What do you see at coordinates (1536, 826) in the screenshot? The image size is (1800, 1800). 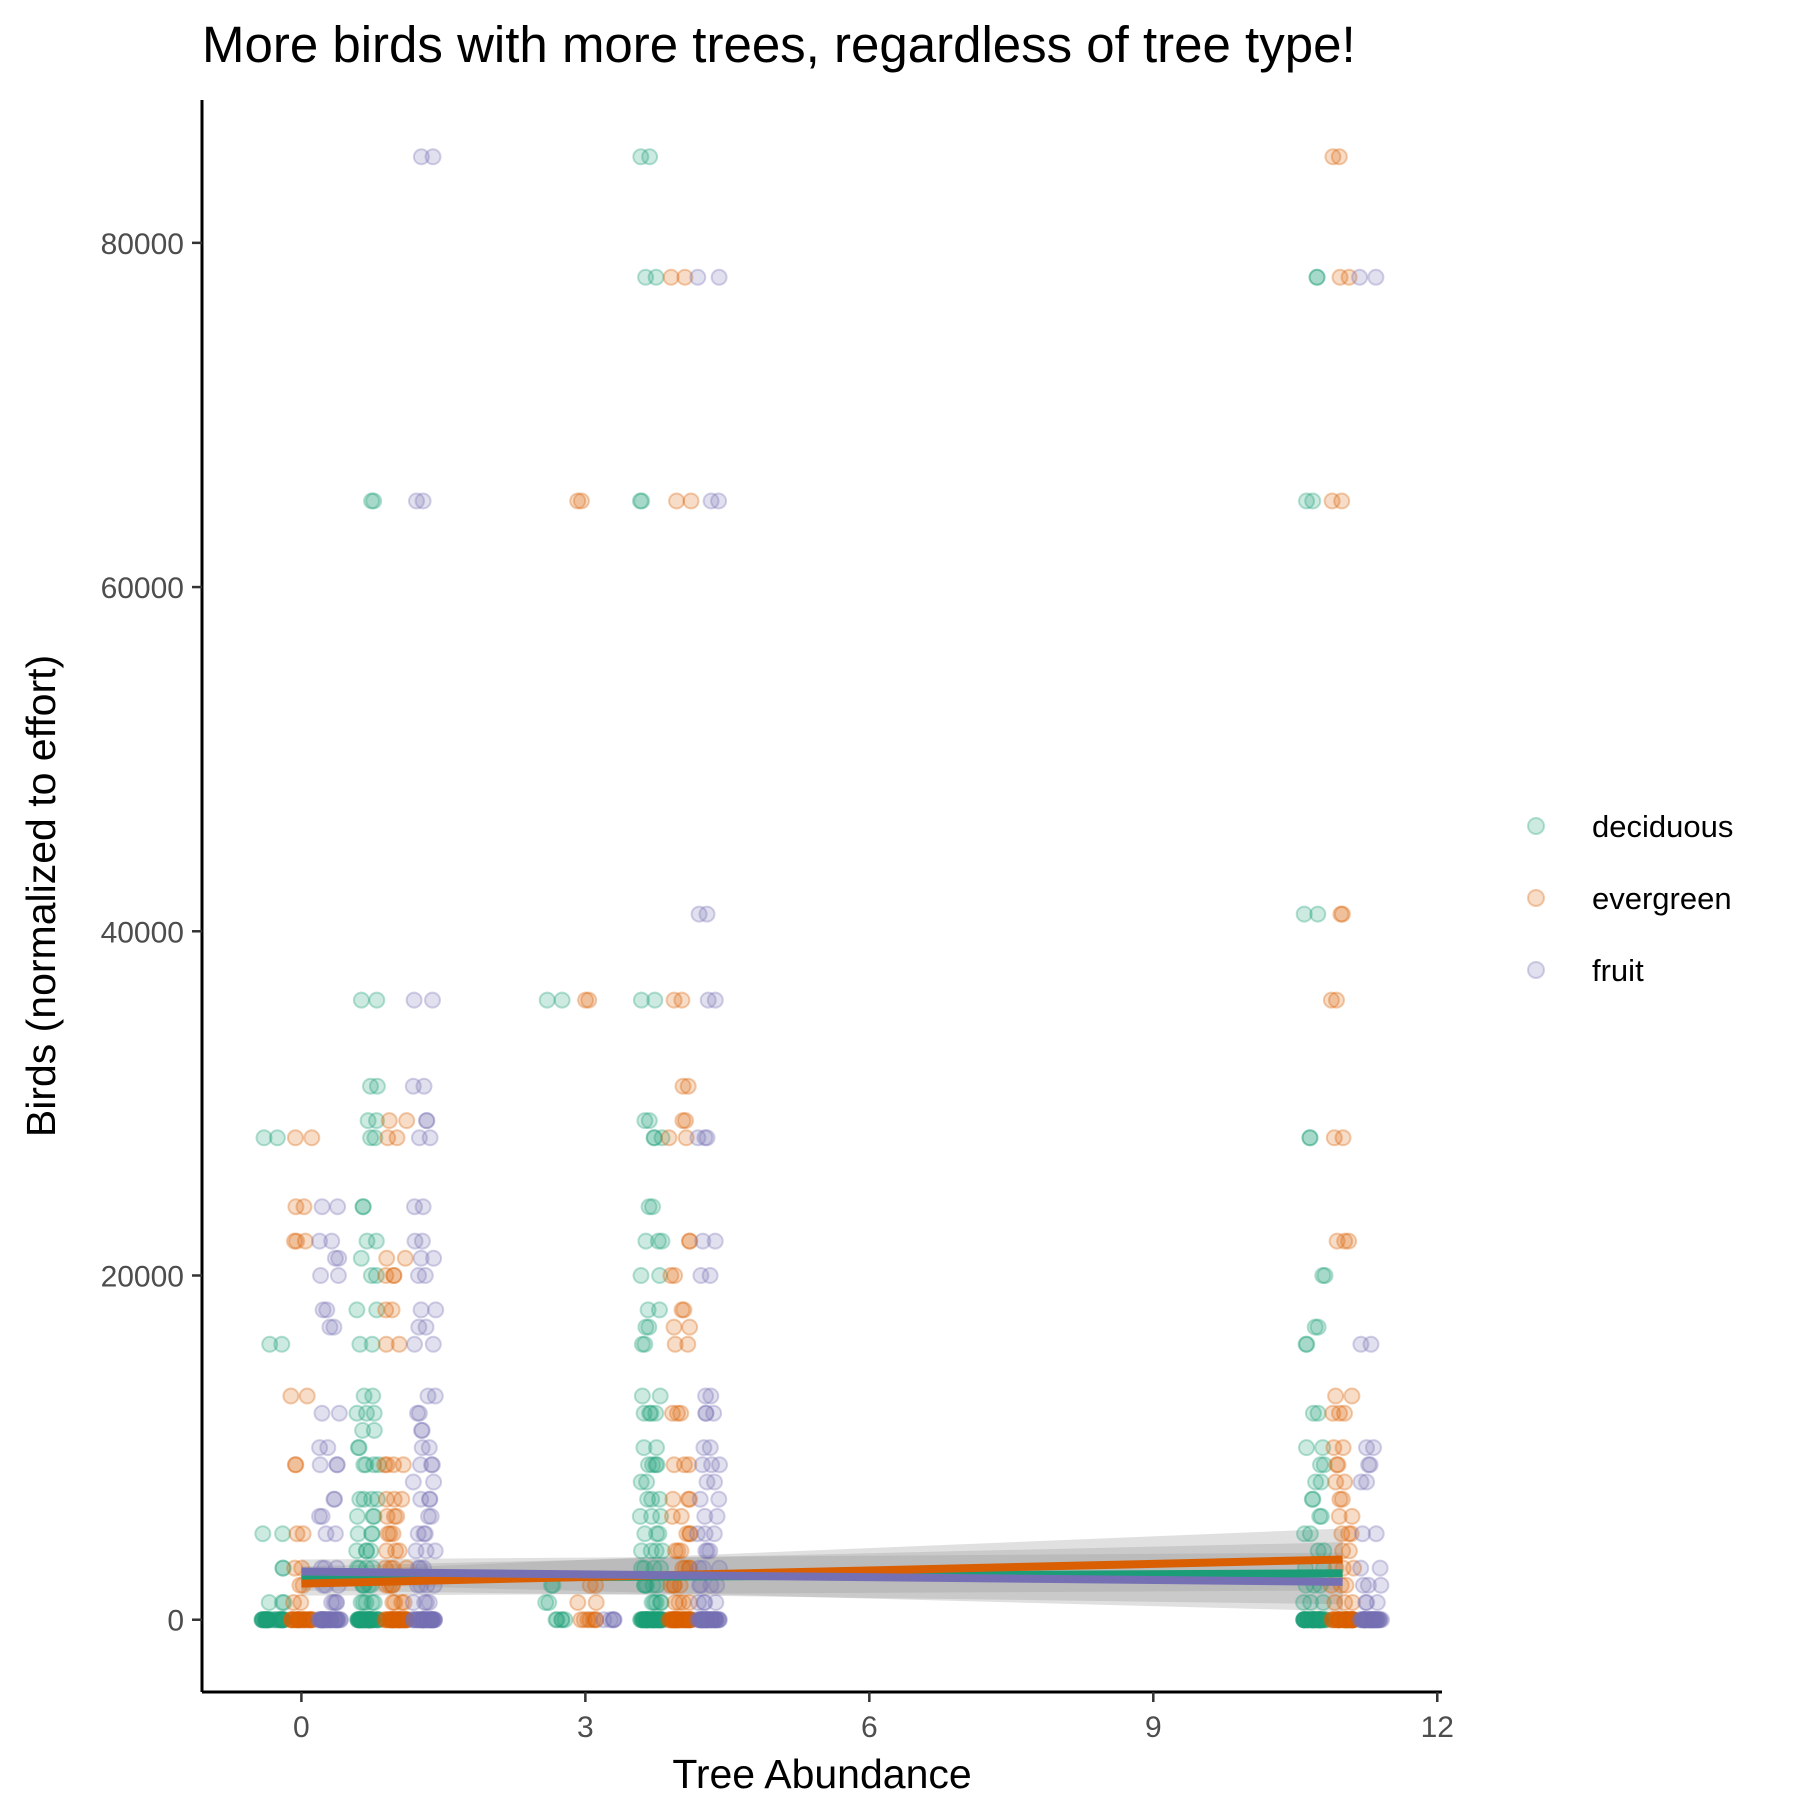 I see `legend-key-deciduous` at bounding box center [1536, 826].